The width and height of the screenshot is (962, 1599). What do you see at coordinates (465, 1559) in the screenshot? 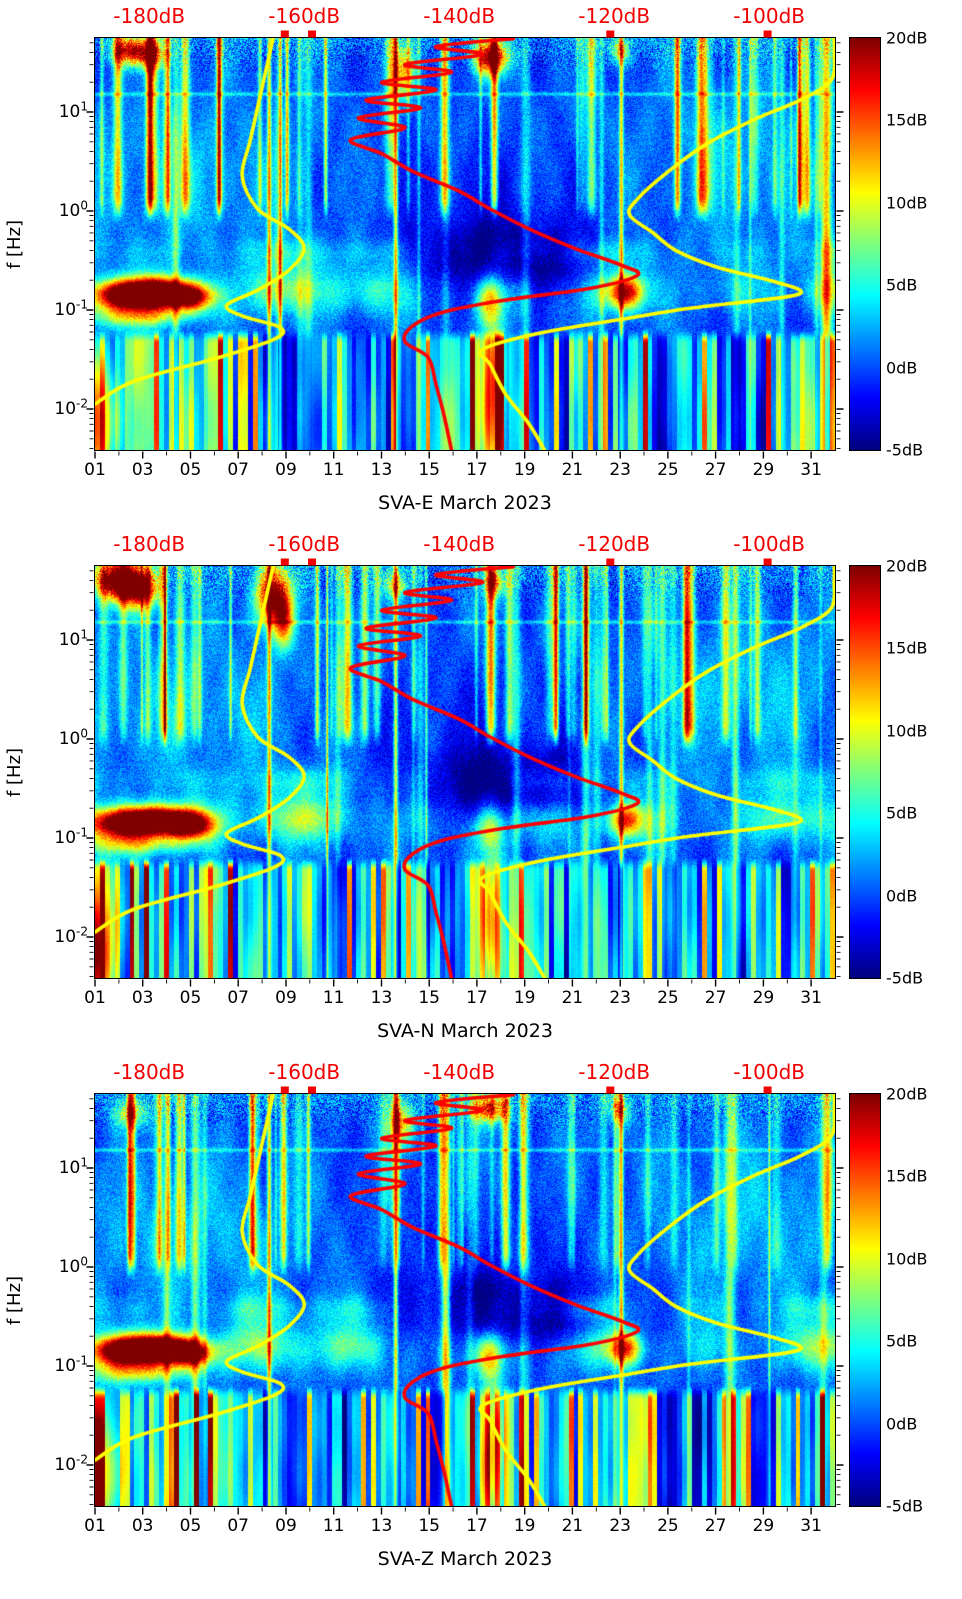
I see `panel-title: SVA-Z March 2023` at bounding box center [465, 1559].